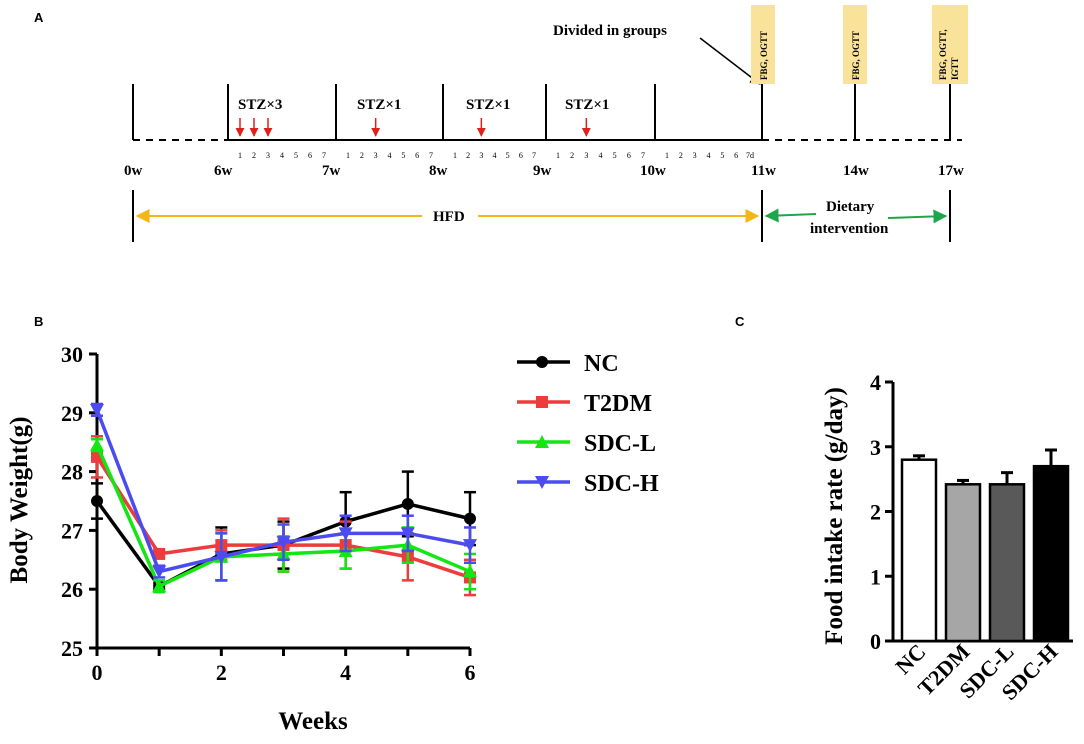 The height and width of the screenshot is (744, 1084). I want to click on legend: NC T2DM SDC-L SDC-H, so click(588, 424).